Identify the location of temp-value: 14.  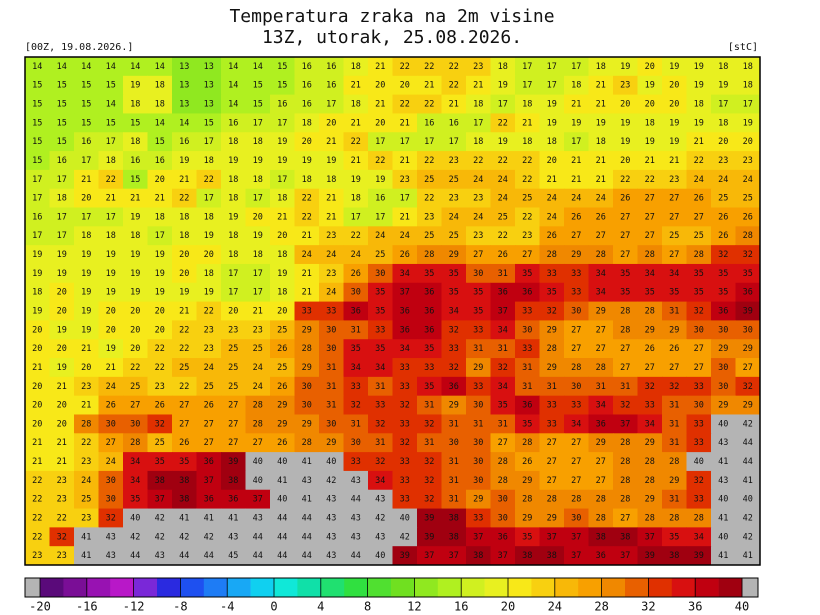
(111, 67).